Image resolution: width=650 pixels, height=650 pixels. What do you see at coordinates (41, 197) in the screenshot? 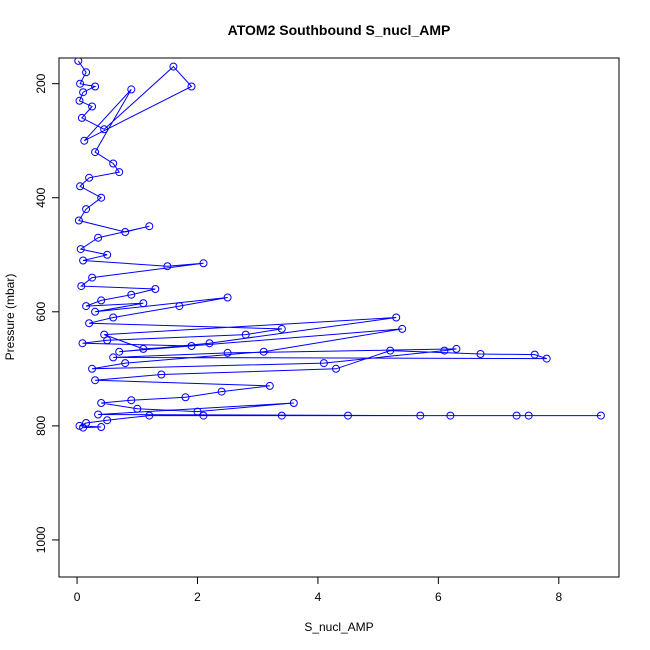
I see `y-tick-label: 400` at bounding box center [41, 197].